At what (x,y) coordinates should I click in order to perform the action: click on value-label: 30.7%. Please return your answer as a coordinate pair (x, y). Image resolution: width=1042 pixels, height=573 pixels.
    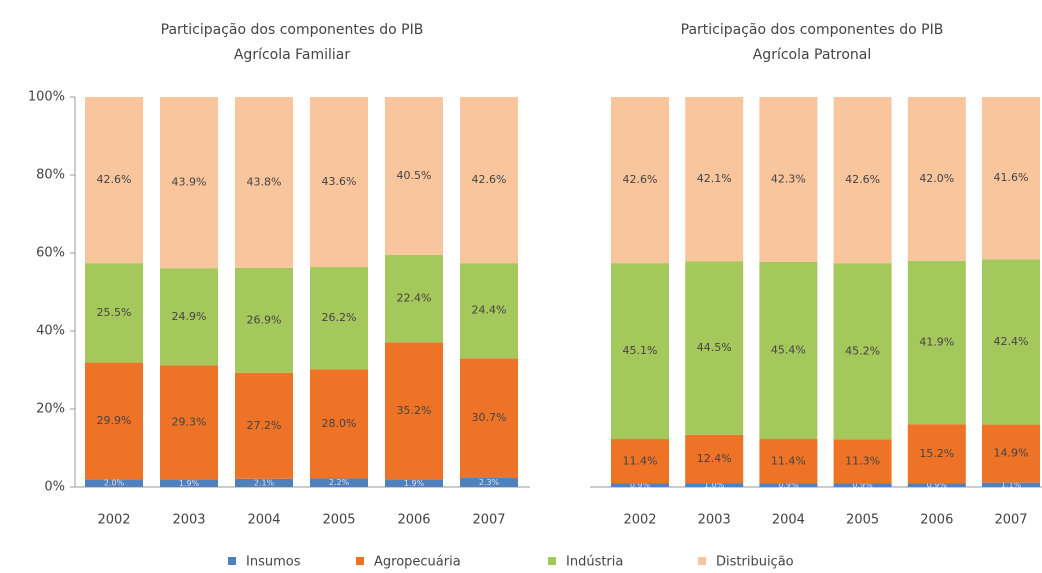
    Looking at the image, I should click on (489, 417).